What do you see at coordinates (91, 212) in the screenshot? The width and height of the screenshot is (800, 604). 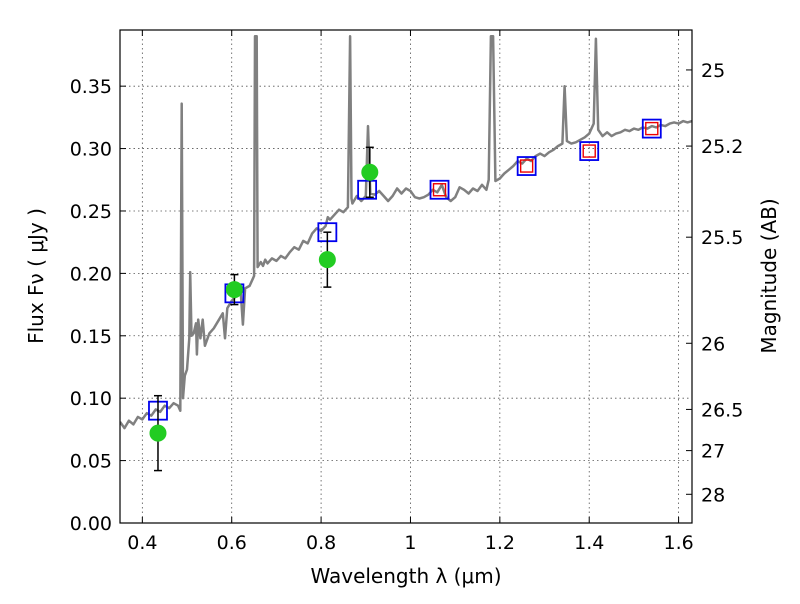 I see `y-tick-label: 0.25` at bounding box center [91, 212].